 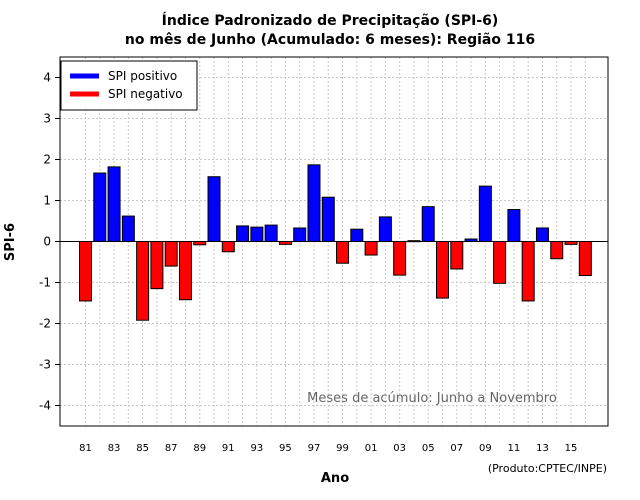 What do you see at coordinates (171, 254) in the screenshot?
I see `bar-1987` at bounding box center [171, 254].